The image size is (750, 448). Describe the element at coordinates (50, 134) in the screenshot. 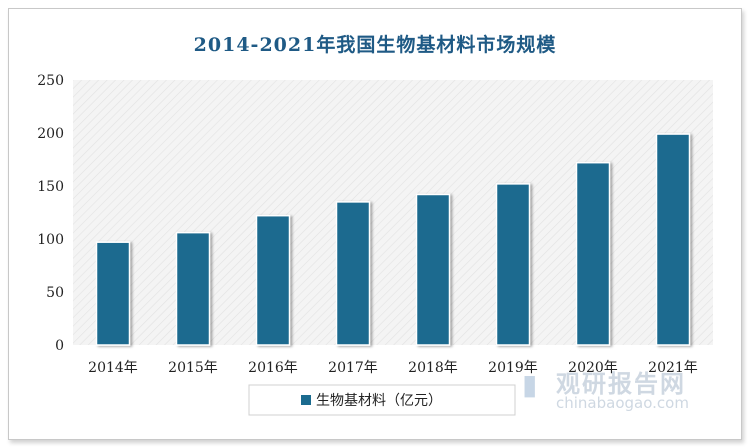

I see `y-tick-label: 200` at that location.